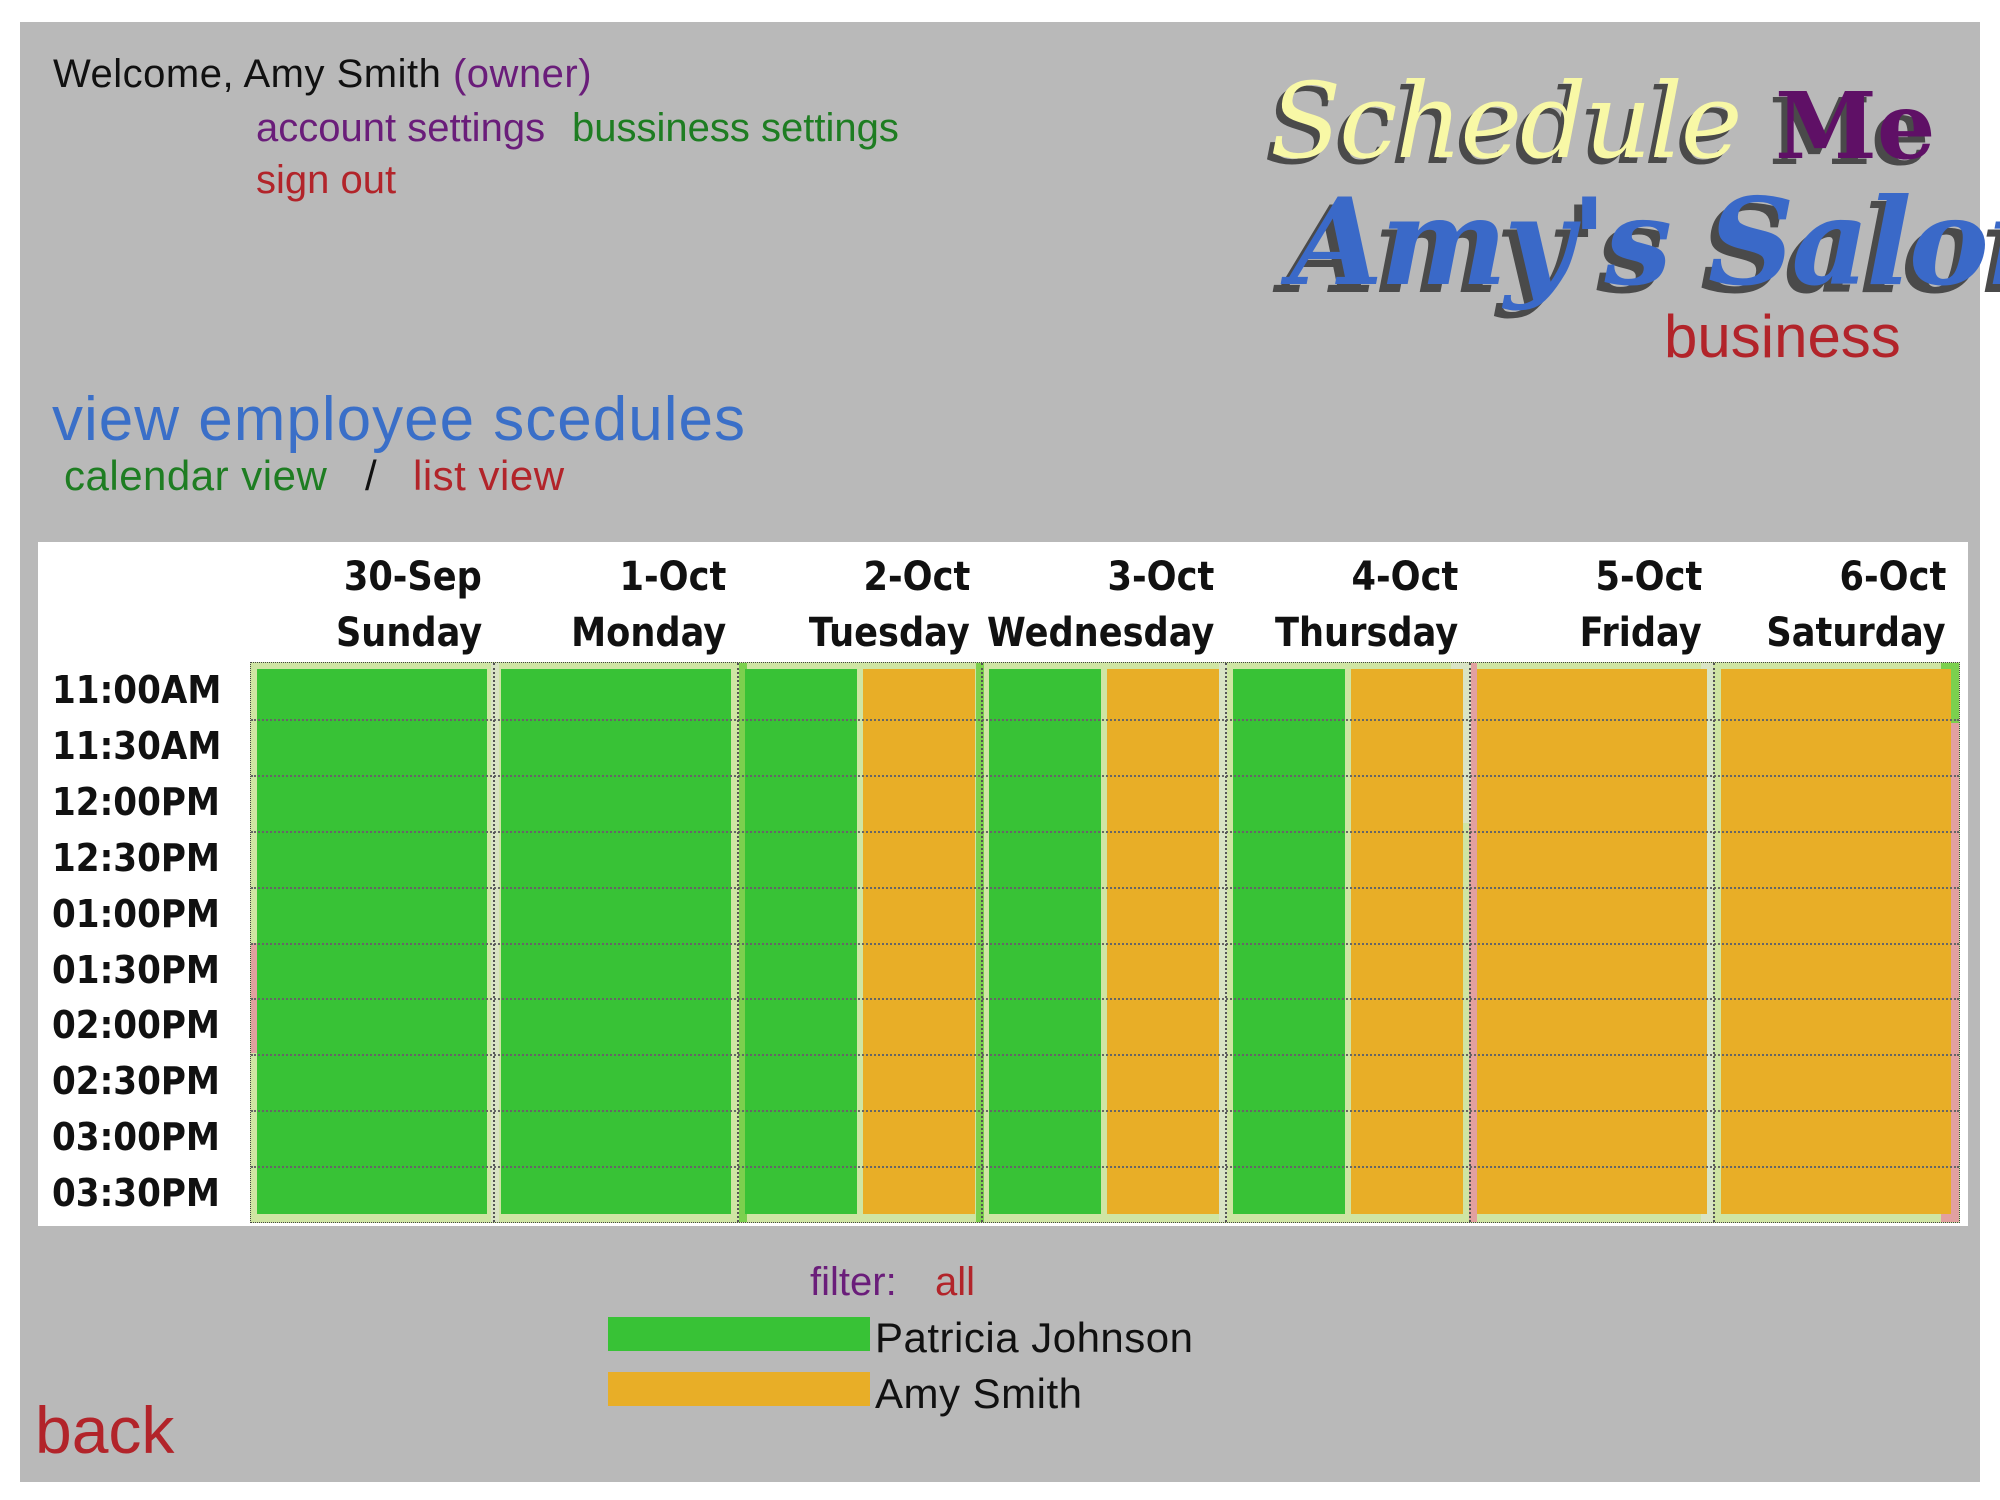  I want to click on legend-swatch-patricia, so click(739, 1334).